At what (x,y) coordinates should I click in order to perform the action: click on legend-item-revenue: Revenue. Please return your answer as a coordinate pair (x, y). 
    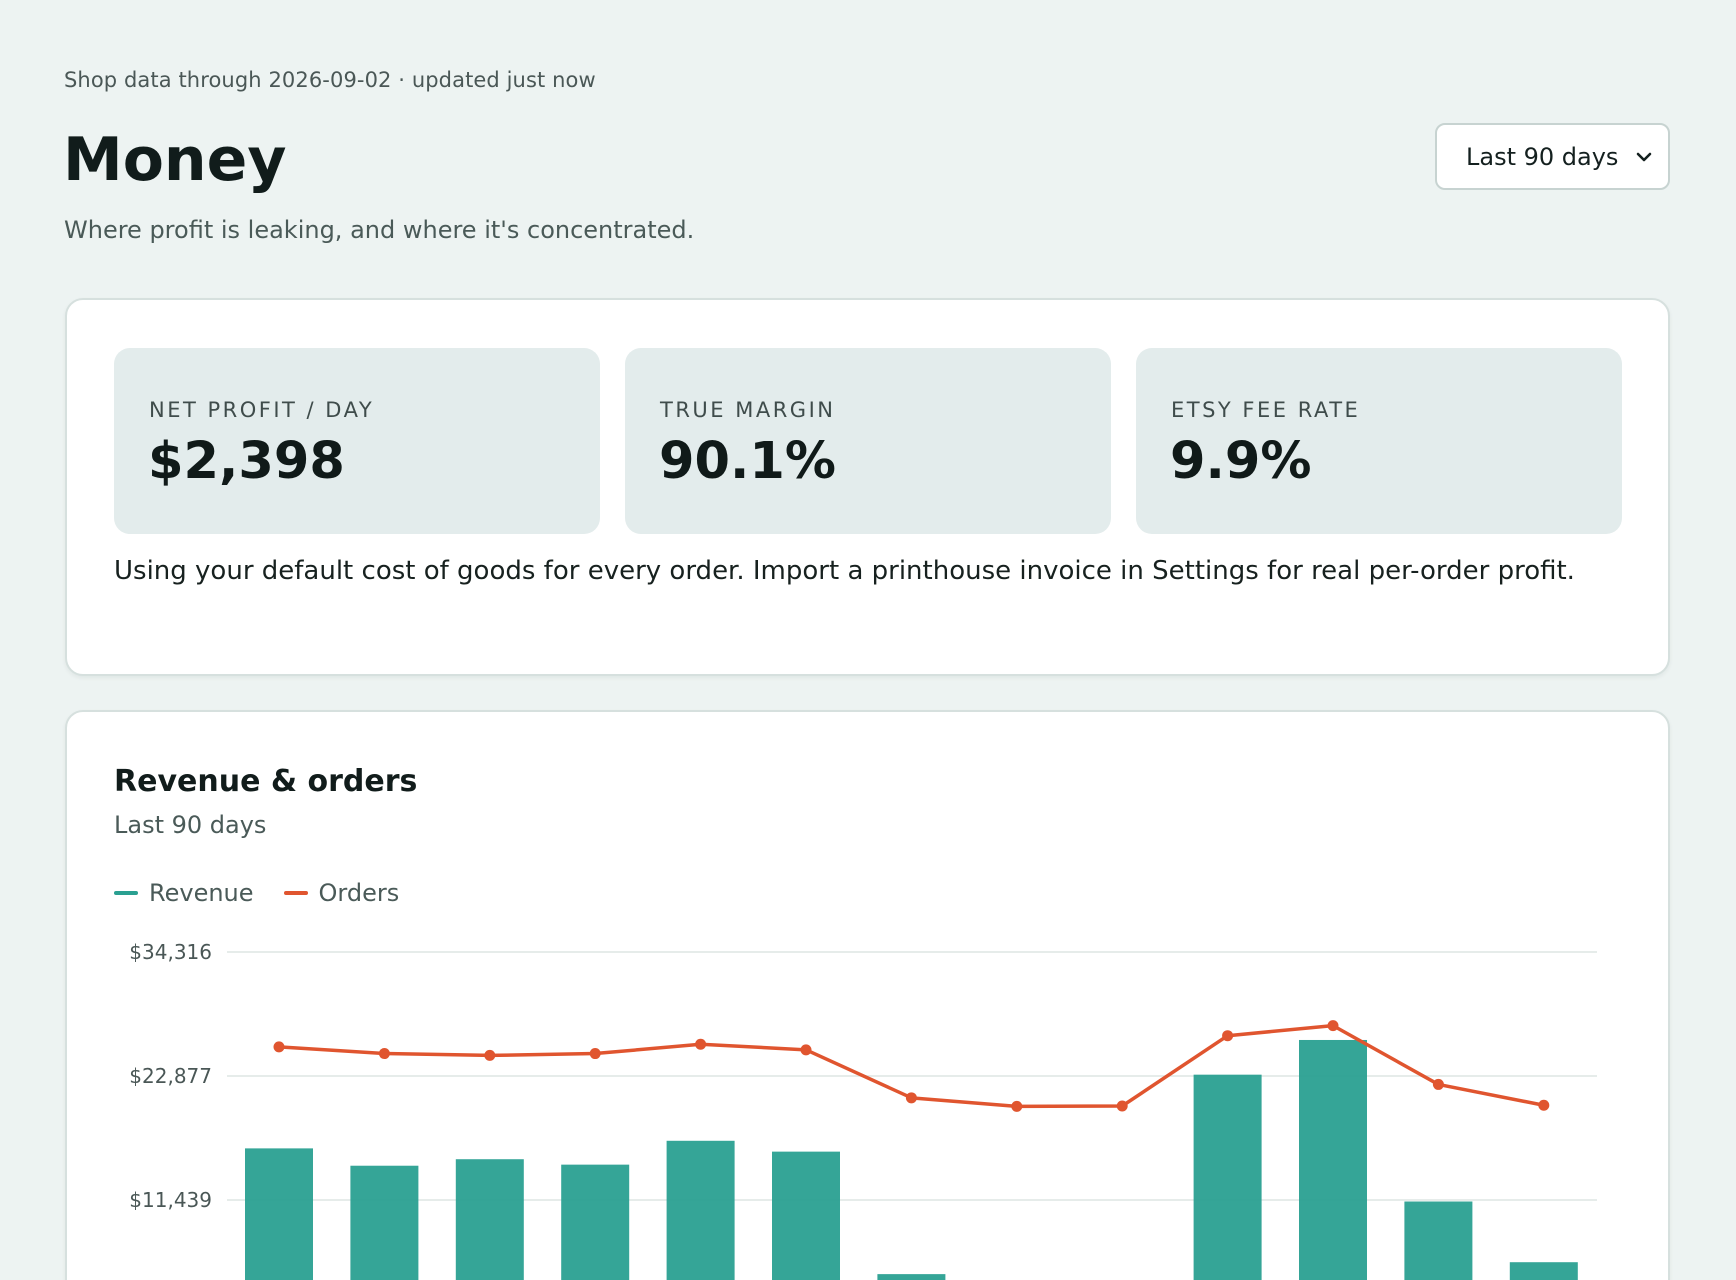
    Looking at the image, I should click on (184, 893).